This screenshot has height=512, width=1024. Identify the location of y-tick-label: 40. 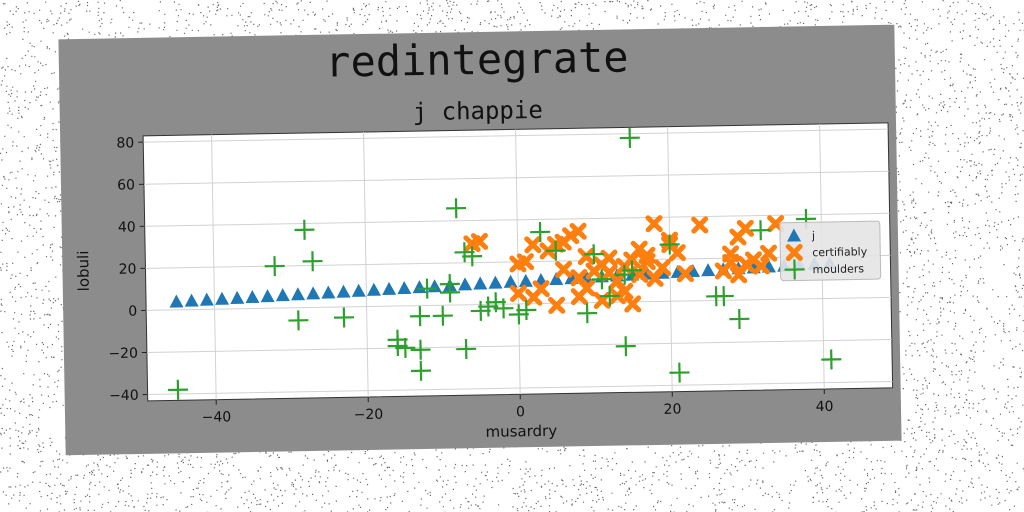
(127, 227).